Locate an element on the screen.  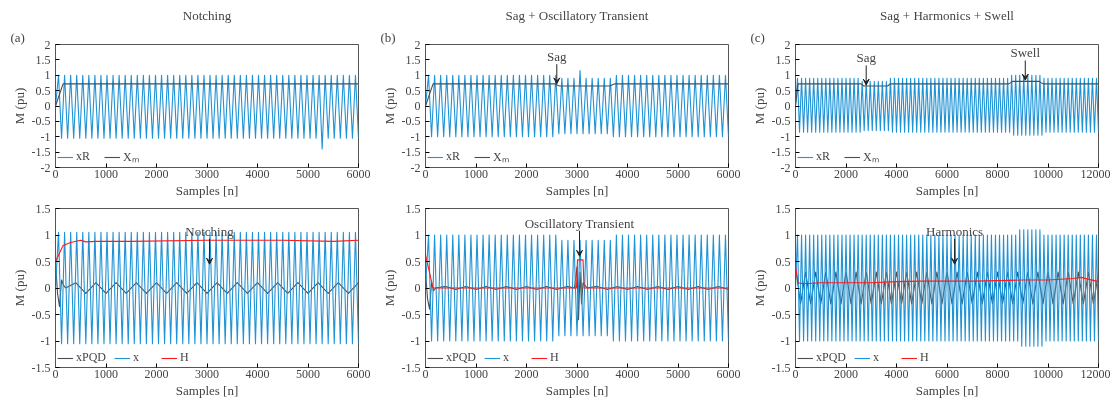
chart-title: Sag + Harmonics + Swell is located at coordinates (947, 15).